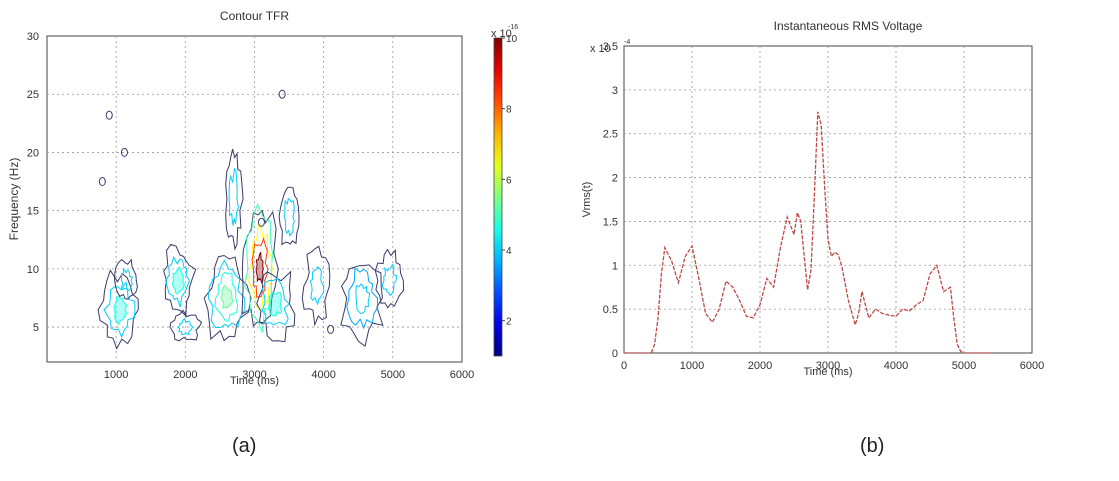  Describe the element at coordinates (615, 179) in the screenshot. I see `y-tick-label: 2` at that location.